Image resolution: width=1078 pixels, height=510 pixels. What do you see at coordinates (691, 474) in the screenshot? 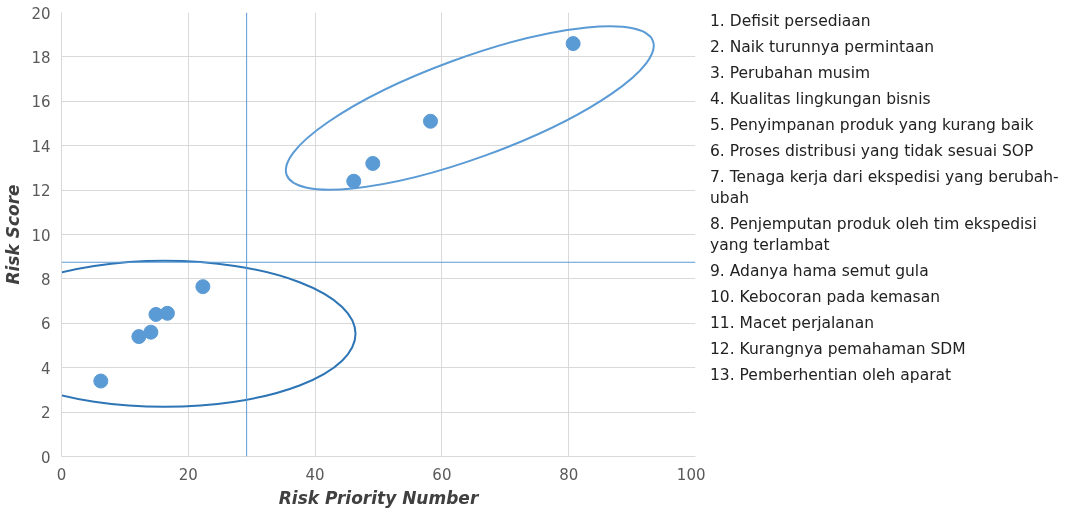
I see `x-tick-label: 100` at bounding box center [691, 474].